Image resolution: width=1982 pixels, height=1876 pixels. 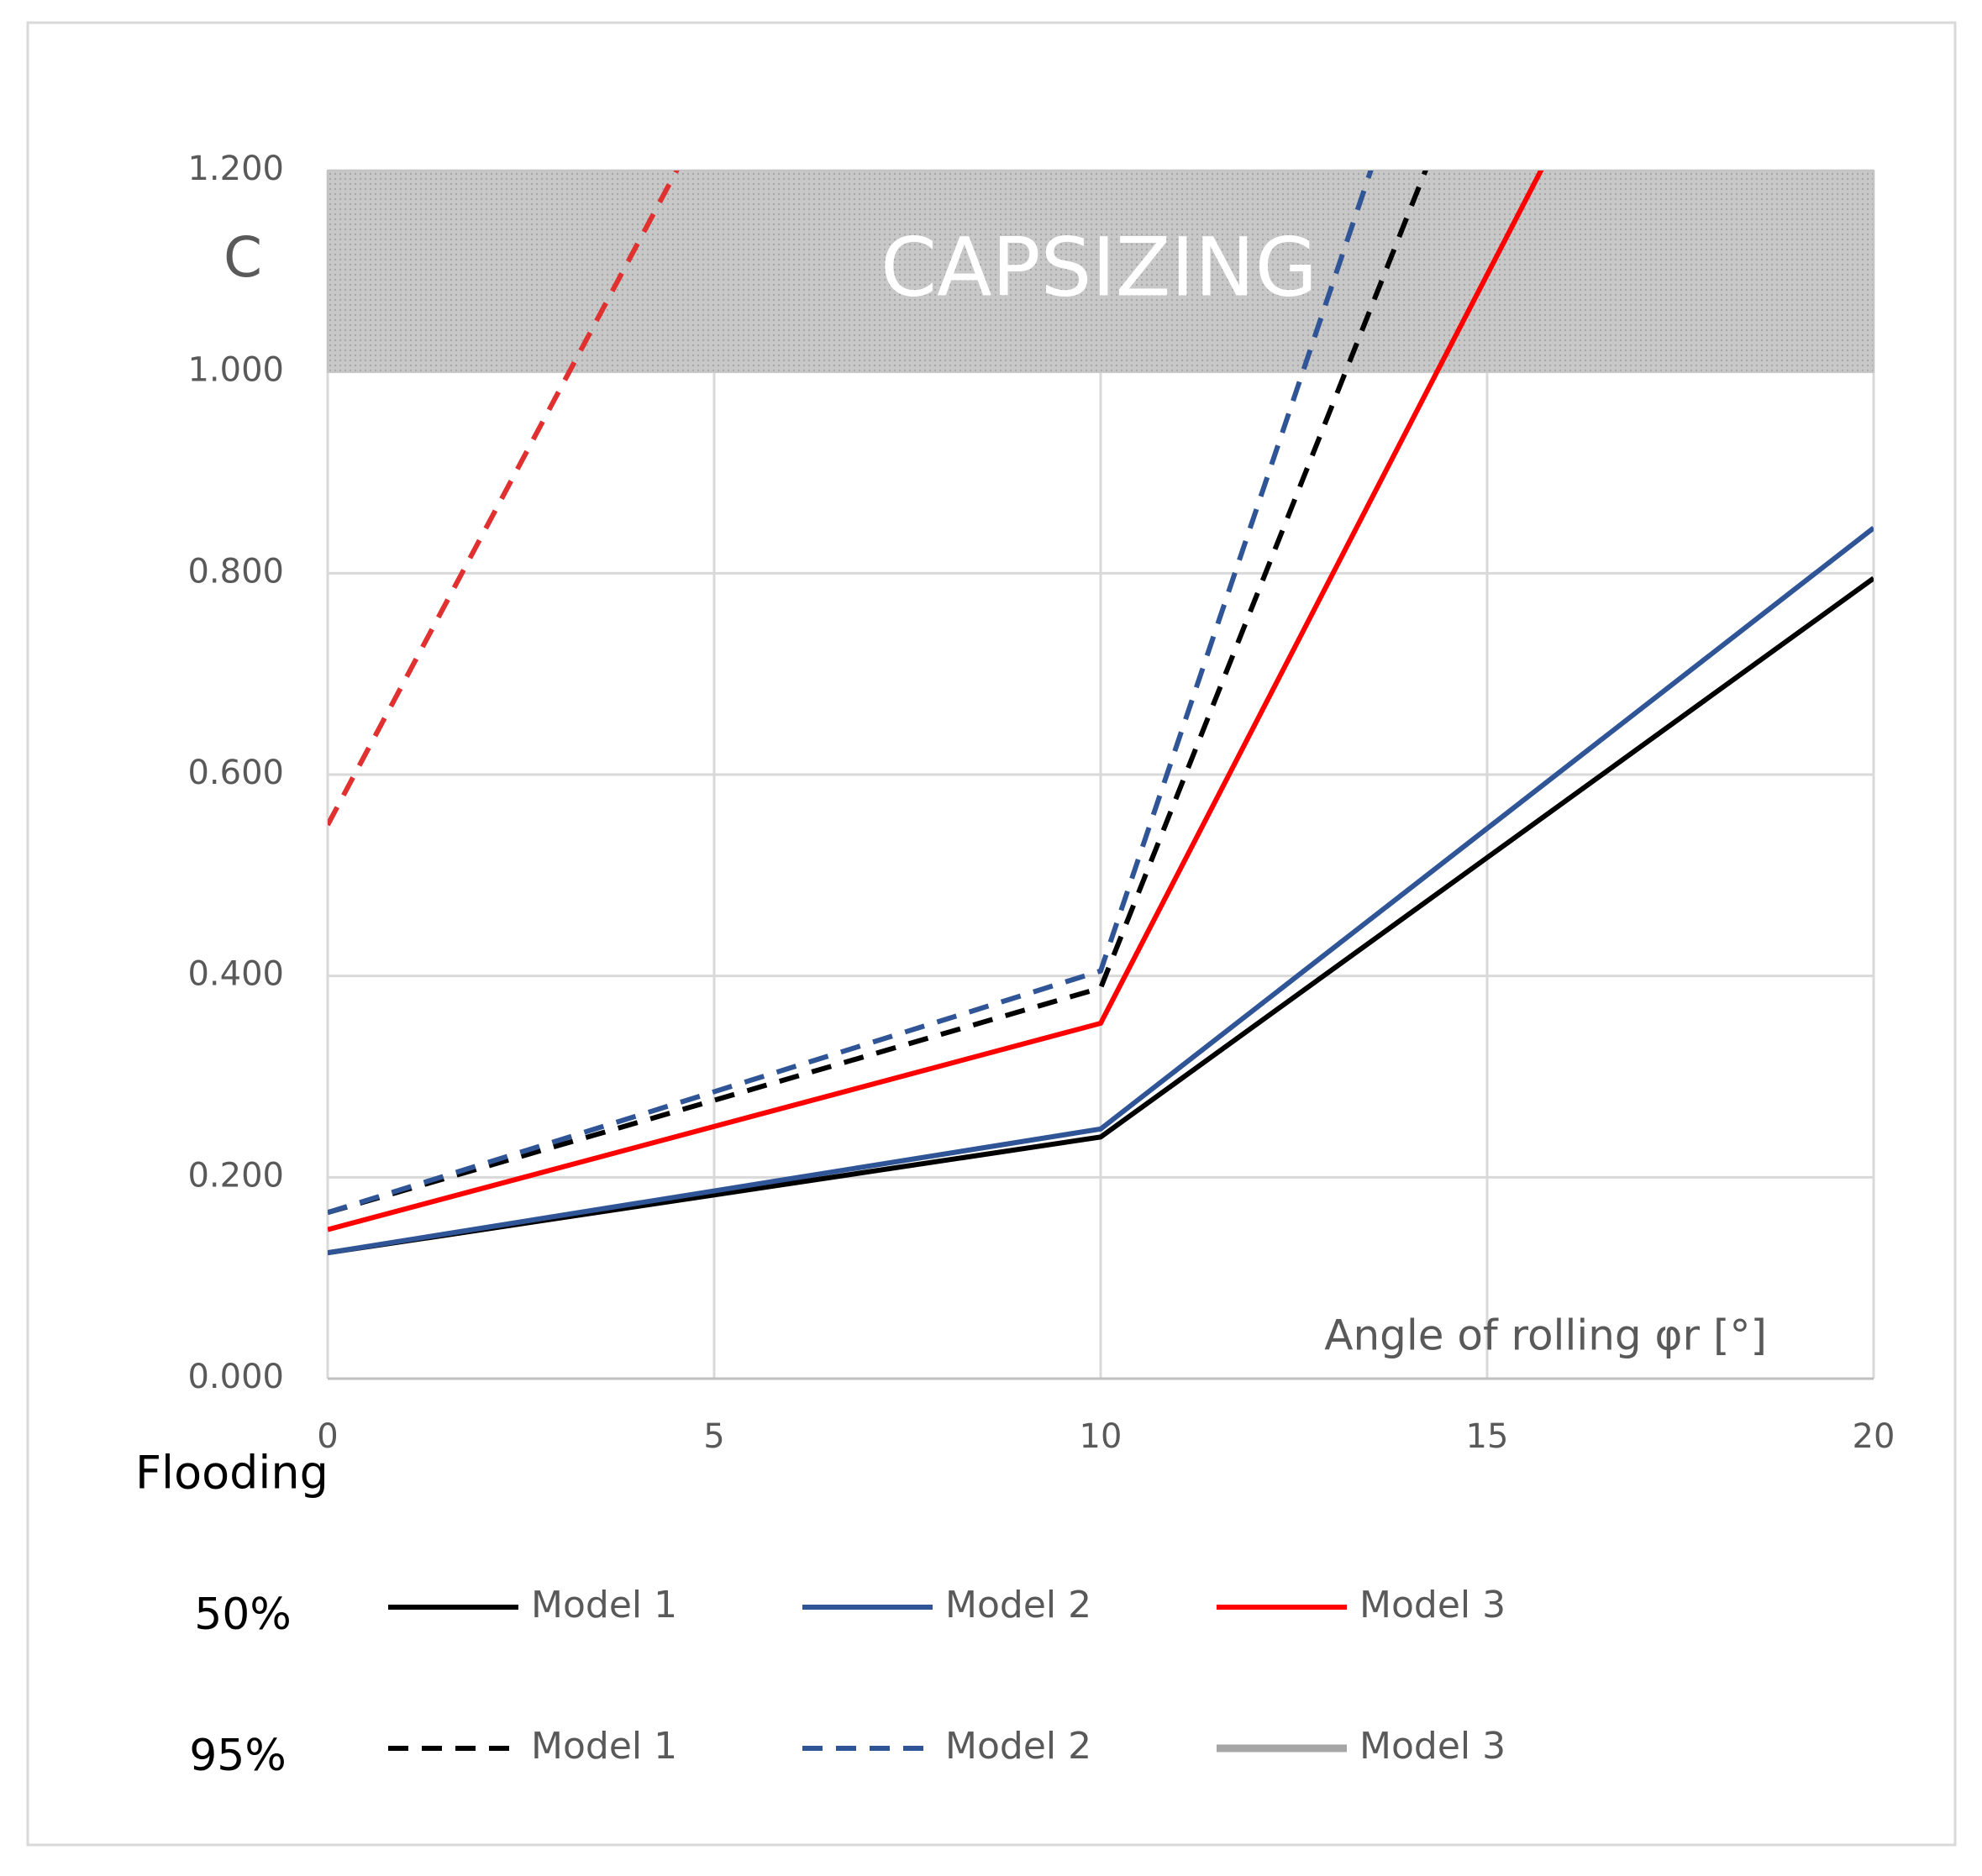 What do you see at coordinates (235, 975) in the screenshot?
I see `y-tick-label: 0.400` at bounding box center [235, 975].